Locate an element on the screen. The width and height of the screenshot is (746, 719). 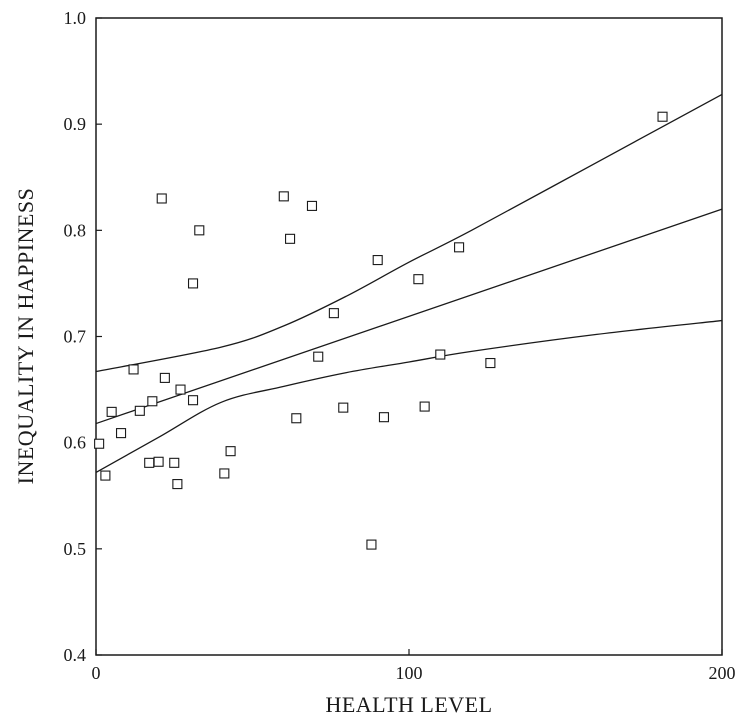
y-tick-label: 0.7 is located at coordinates (75, 337).